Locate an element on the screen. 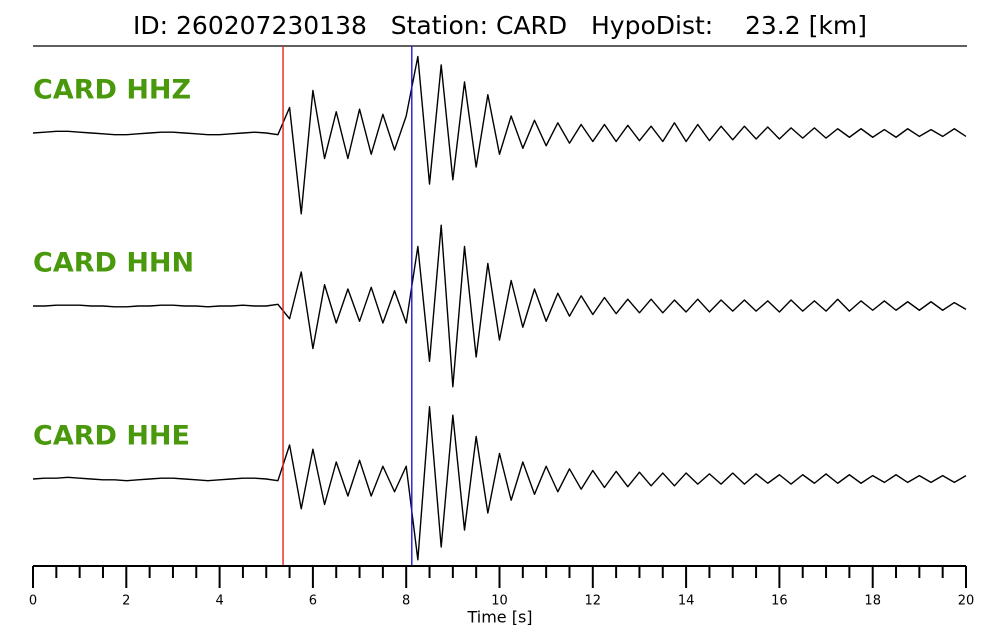 This screenshot has width=1000, height=640. x-tick-label: 8 is located at coordinates (406, 601).